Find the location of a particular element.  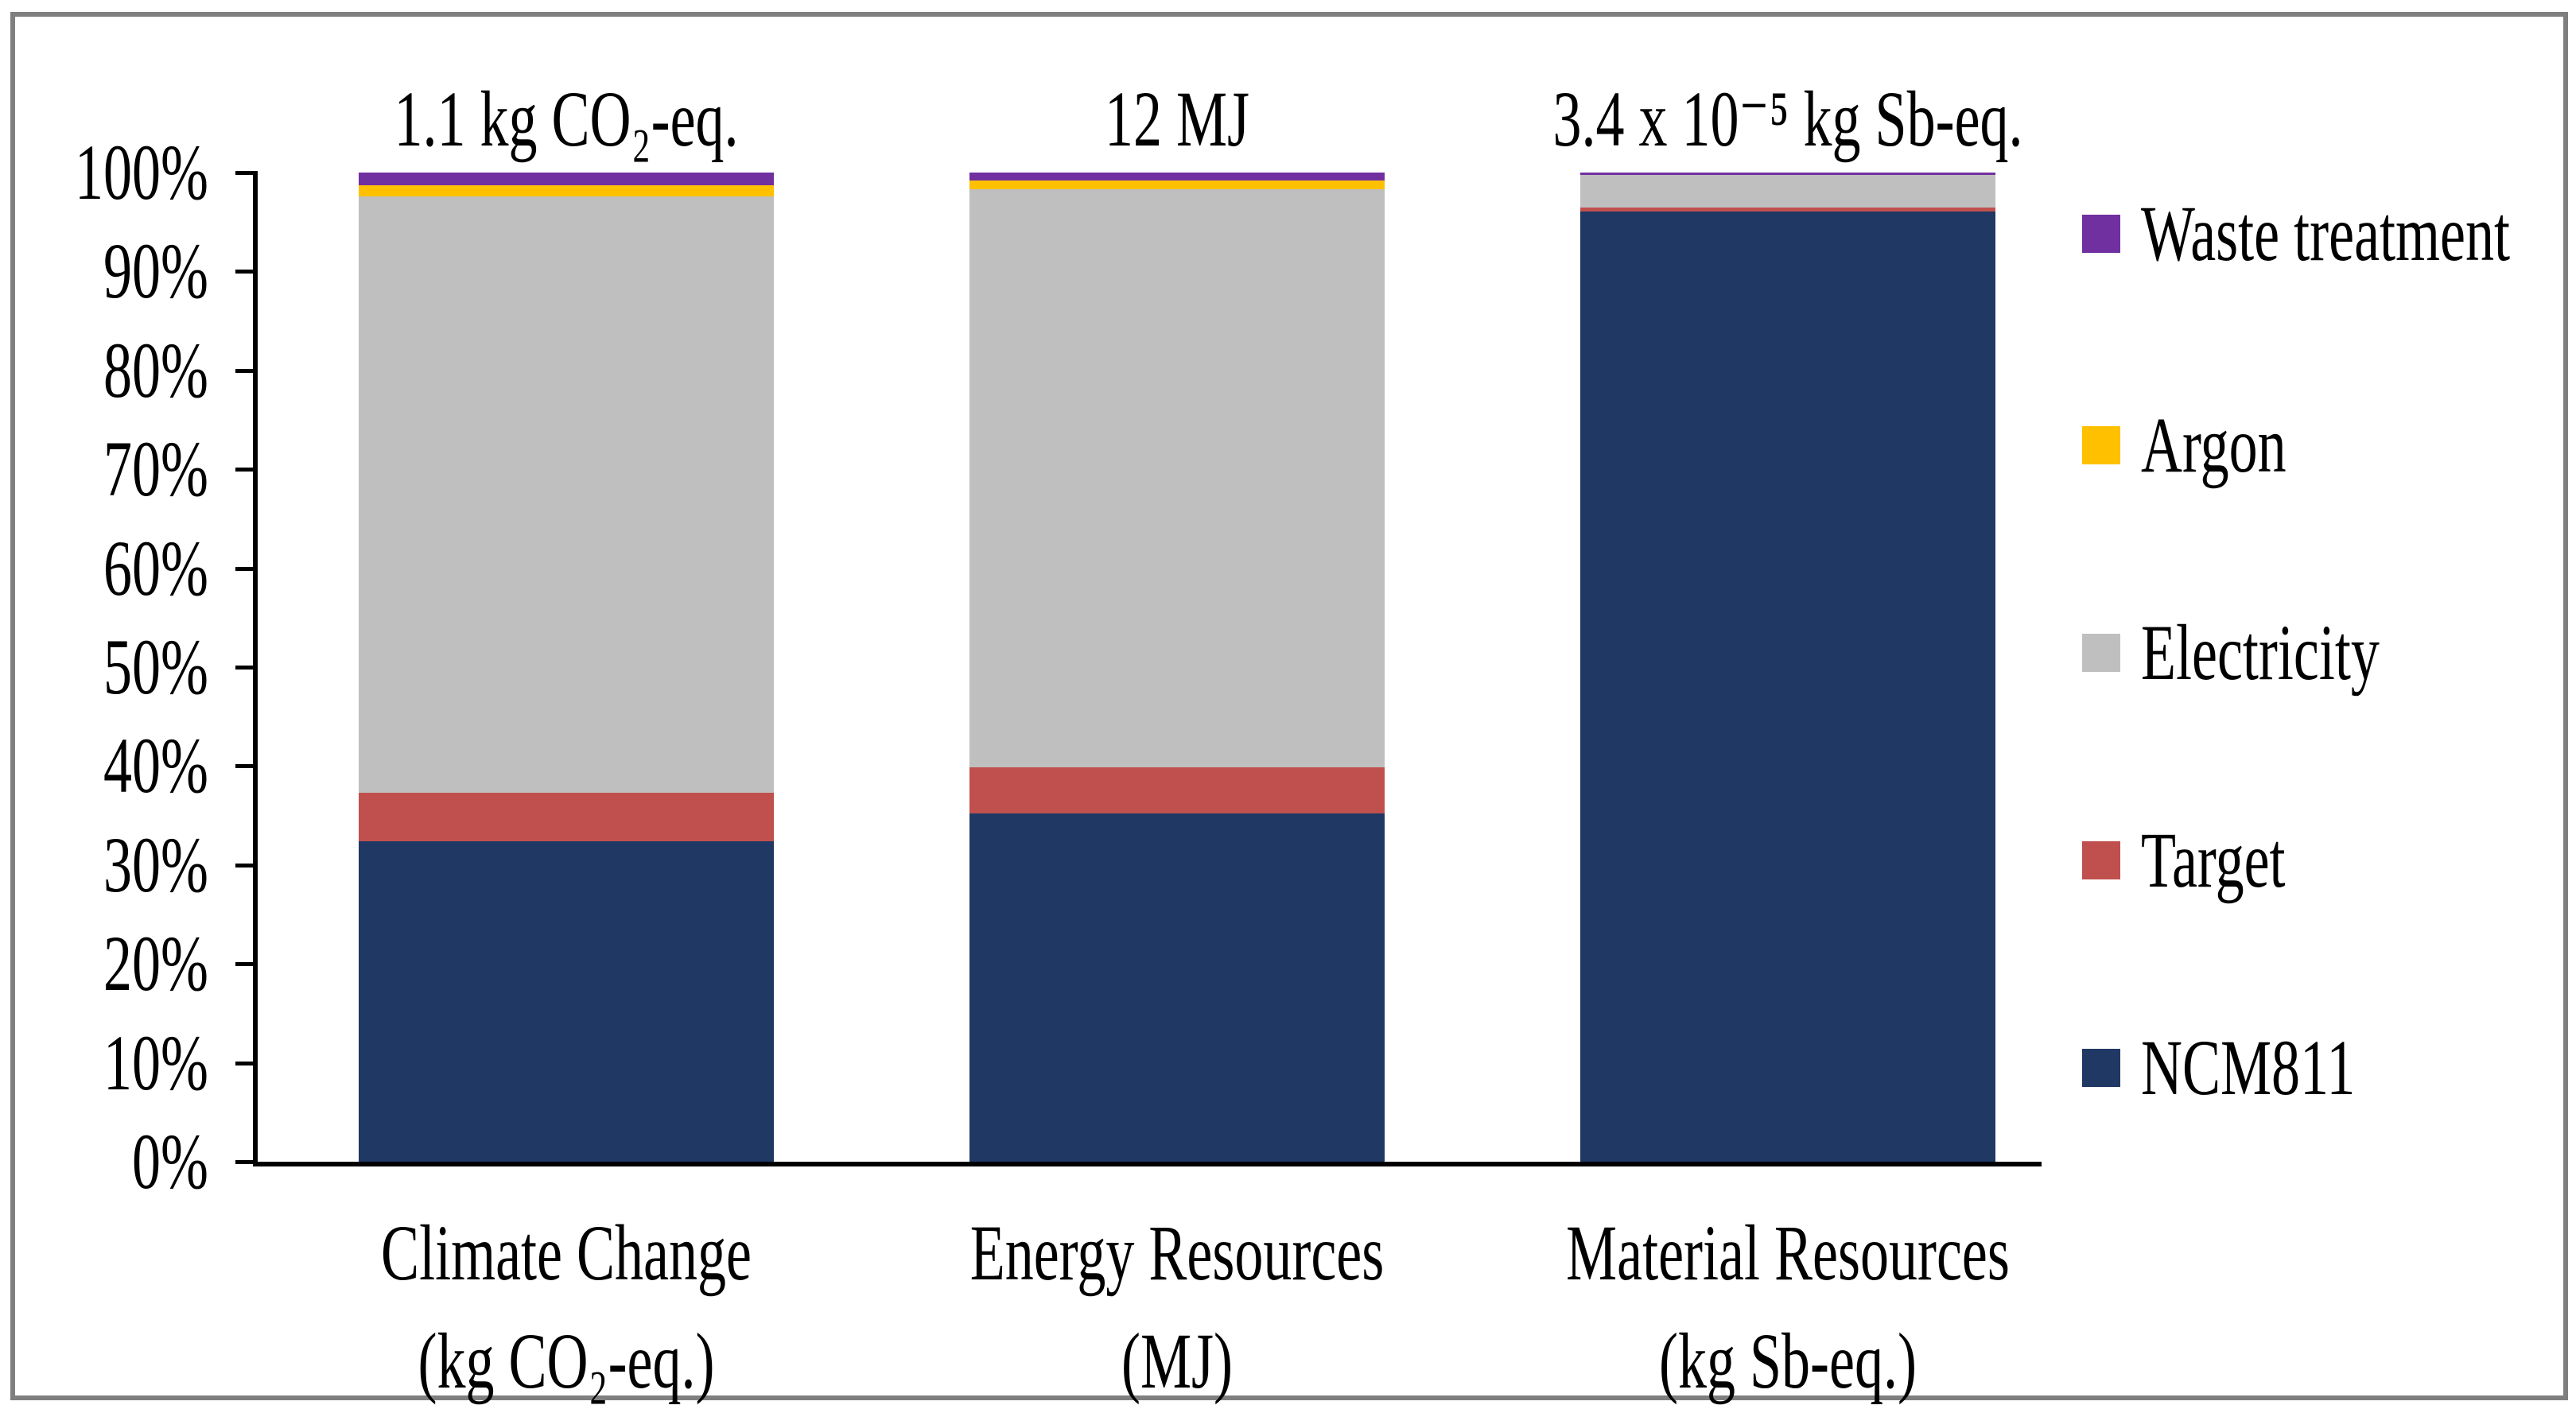

bar-climate-change is located at coordinates (566, 668).